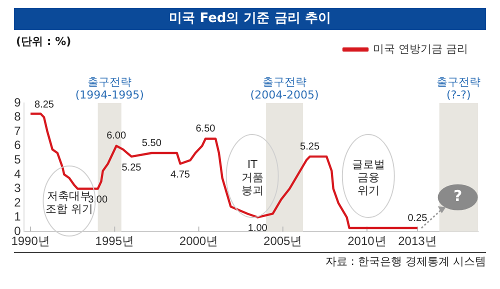 The width and height of the screenshot is (500, 289). What do you see at coordinates (457, 196) in the screenshot?
I see `annotation: ?` at bounding box center [457, 196].